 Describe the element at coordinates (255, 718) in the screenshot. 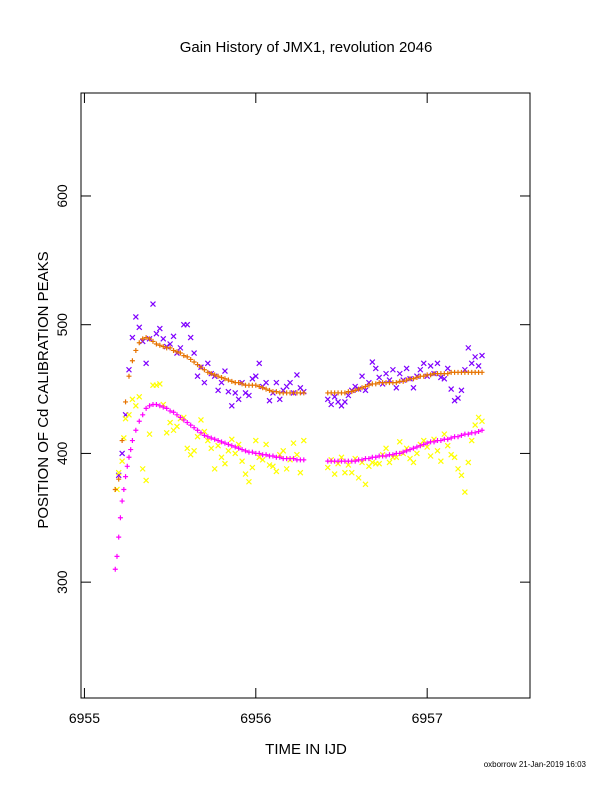

I see `x-tick-label: 6956` at that location.